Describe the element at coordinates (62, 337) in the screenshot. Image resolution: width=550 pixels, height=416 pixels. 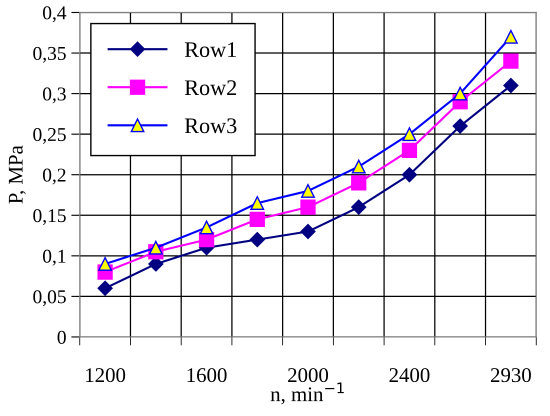
I see `y-tick-label: 0` at that location.